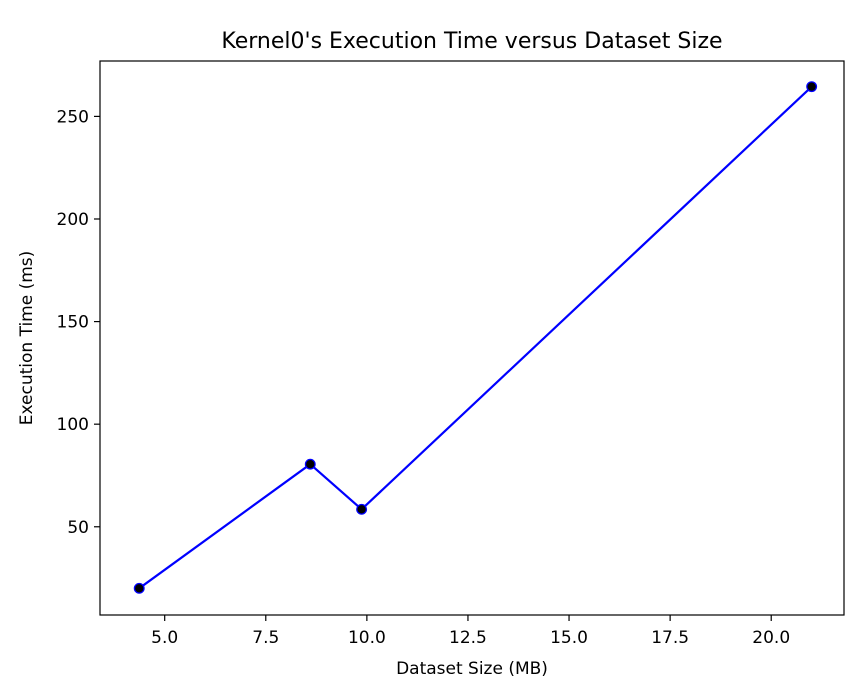 This screenshot has height=688, width=865. I want to click on y-tick-label: 100, so click(73, 425).